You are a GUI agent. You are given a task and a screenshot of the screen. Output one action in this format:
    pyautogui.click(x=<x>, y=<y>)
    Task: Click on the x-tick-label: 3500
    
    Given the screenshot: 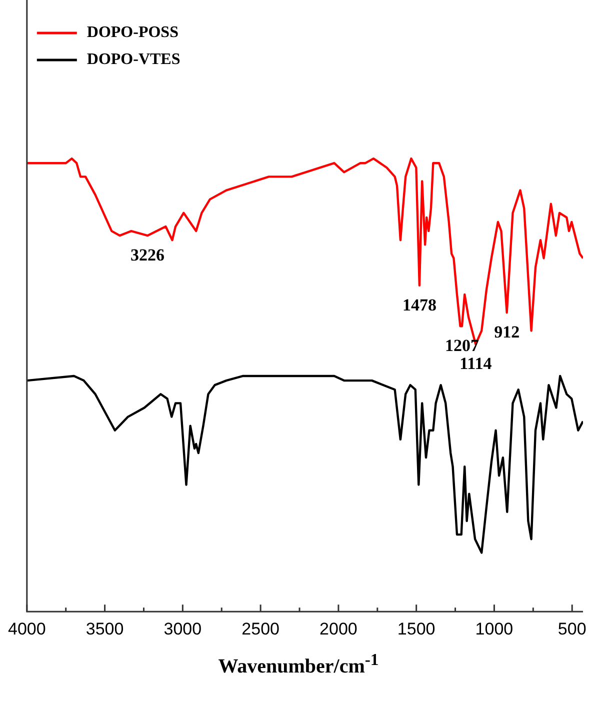 What is the action you would take?
    pyautogui.click(x=105, y=628)
    